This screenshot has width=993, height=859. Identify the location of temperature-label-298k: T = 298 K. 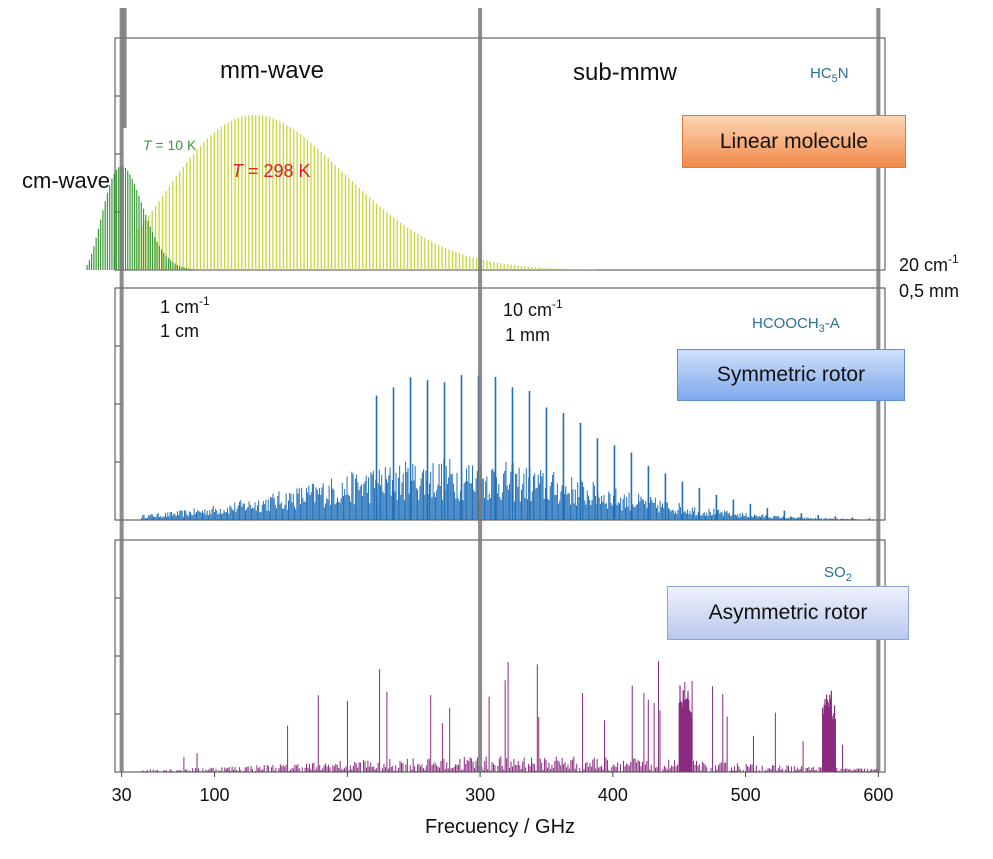
(271, 171).